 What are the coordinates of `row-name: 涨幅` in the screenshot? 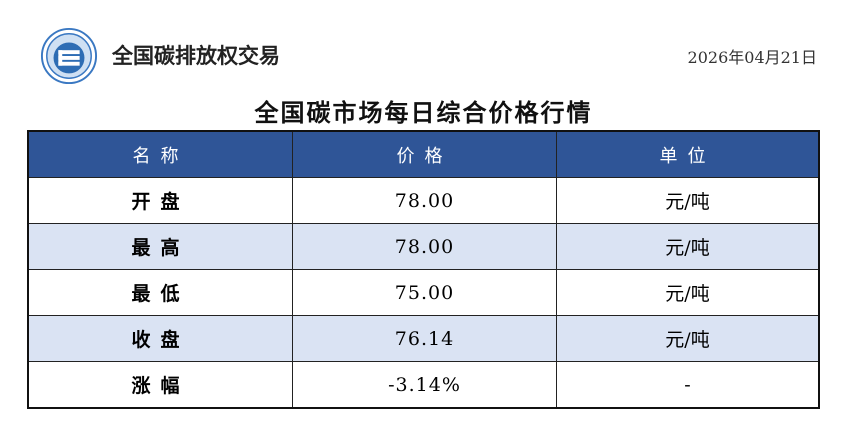 It's located at (160, 385).